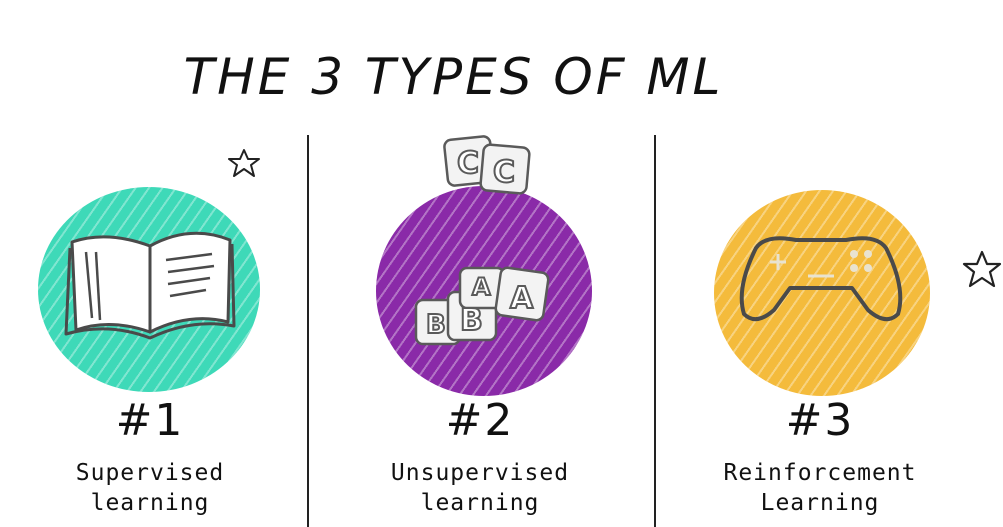  What do you see at coordinates (820, 473) in the screenshot?
I see `type-label-reinforcement-line1: Reinforcement` at bounding box center [820, 473].